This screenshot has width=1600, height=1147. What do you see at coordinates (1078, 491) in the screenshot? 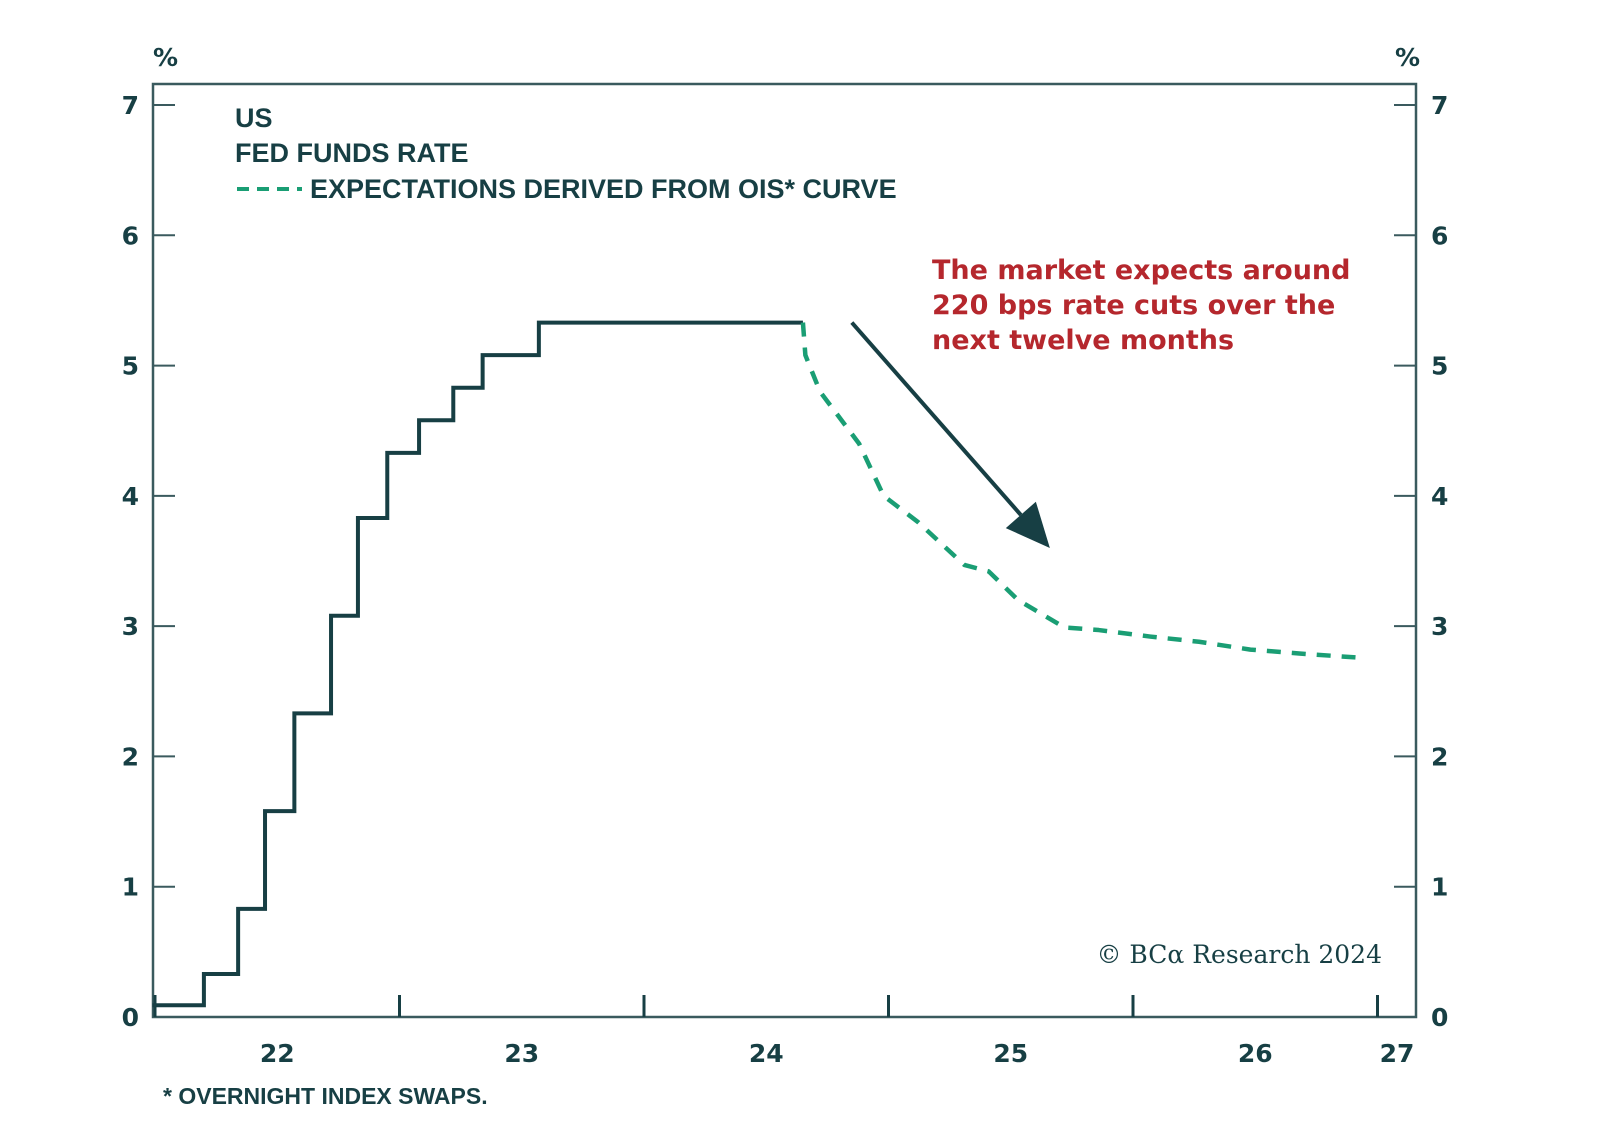
I see `series-ois-expectations` at bounding box center [1078, 491].